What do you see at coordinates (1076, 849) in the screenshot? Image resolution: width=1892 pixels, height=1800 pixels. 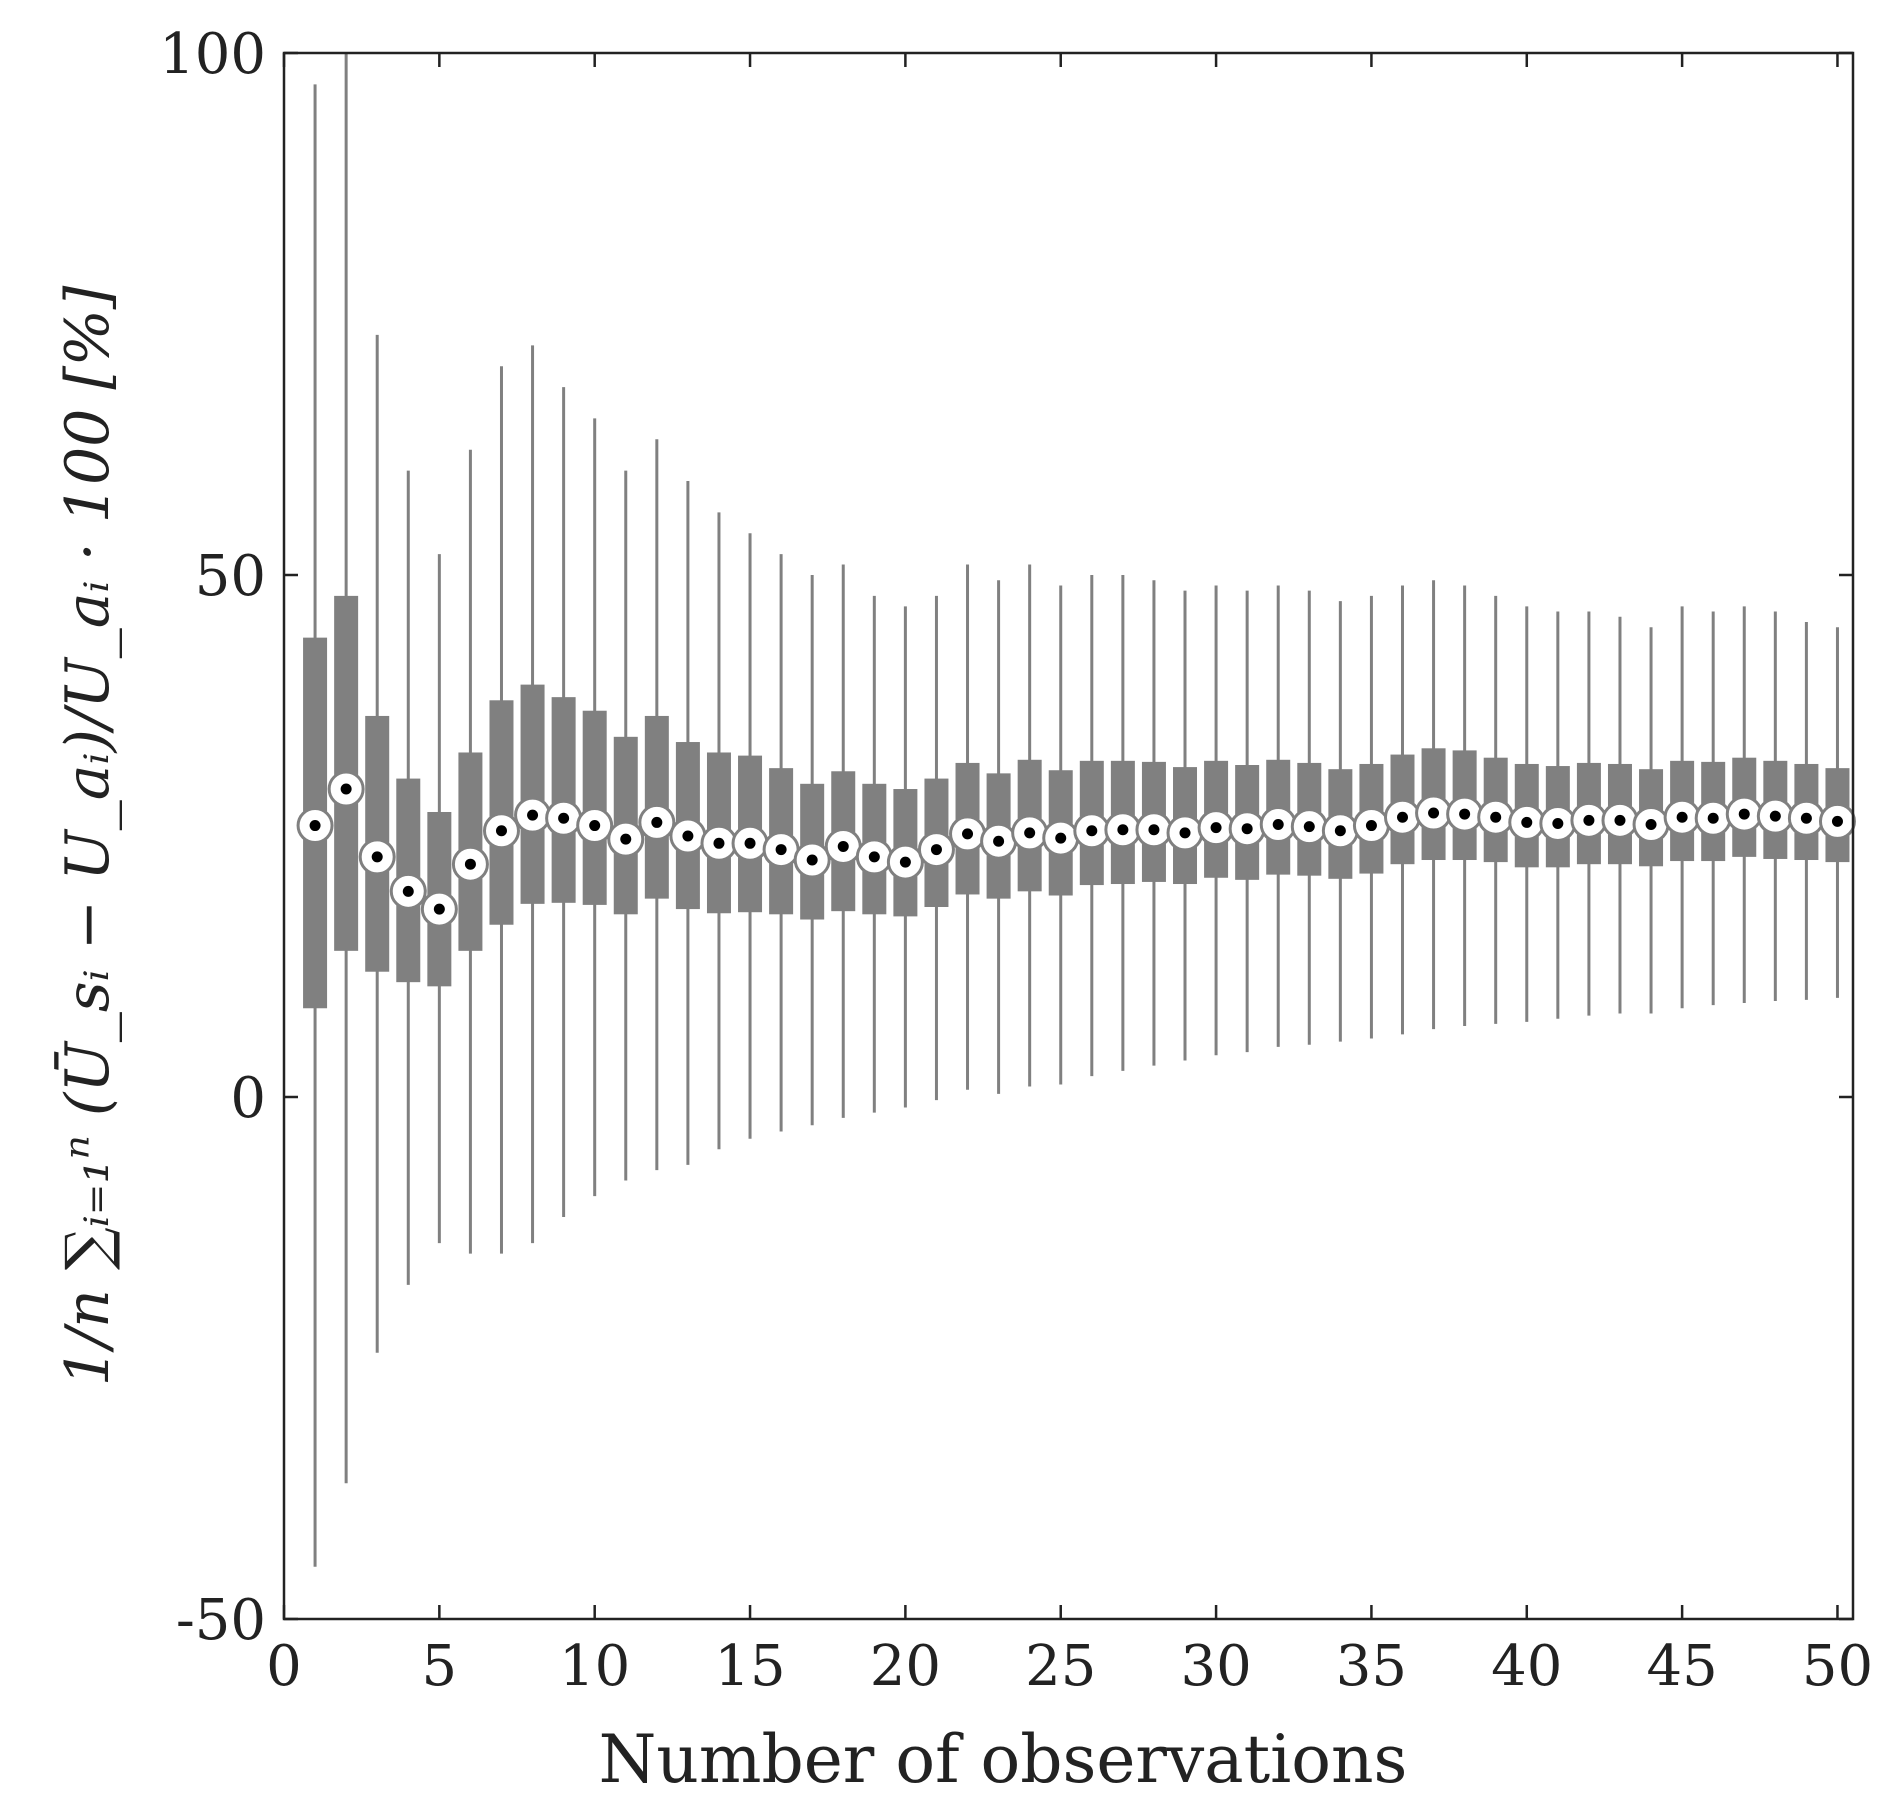 I see `medians-layer` at bounding box center [1076, 849].